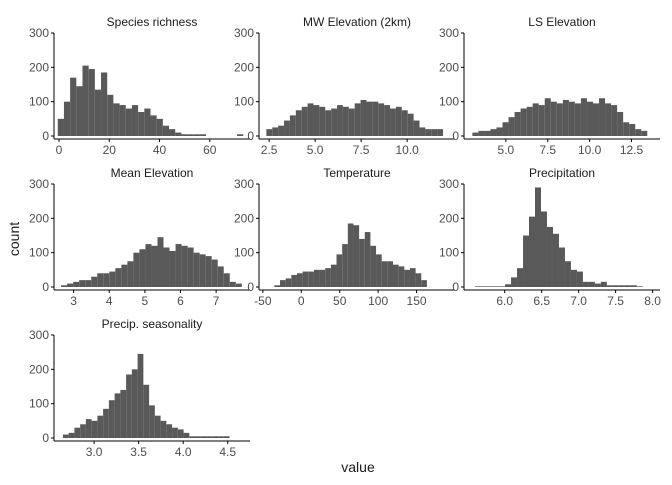 This screenshot has height=485, width=672. Describe the element at coordinates (504, 301) in the screenshot. I see `x-tick-label: 6.0` at that location.